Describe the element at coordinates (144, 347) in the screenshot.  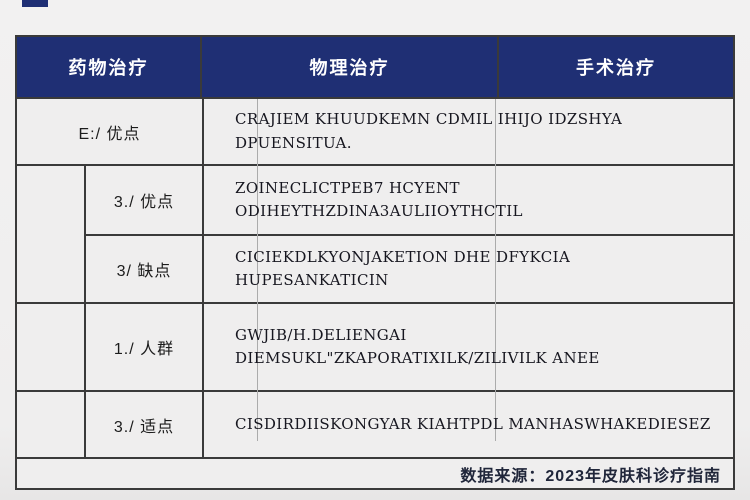
I see `row-label: 1./ 人群` at that location.